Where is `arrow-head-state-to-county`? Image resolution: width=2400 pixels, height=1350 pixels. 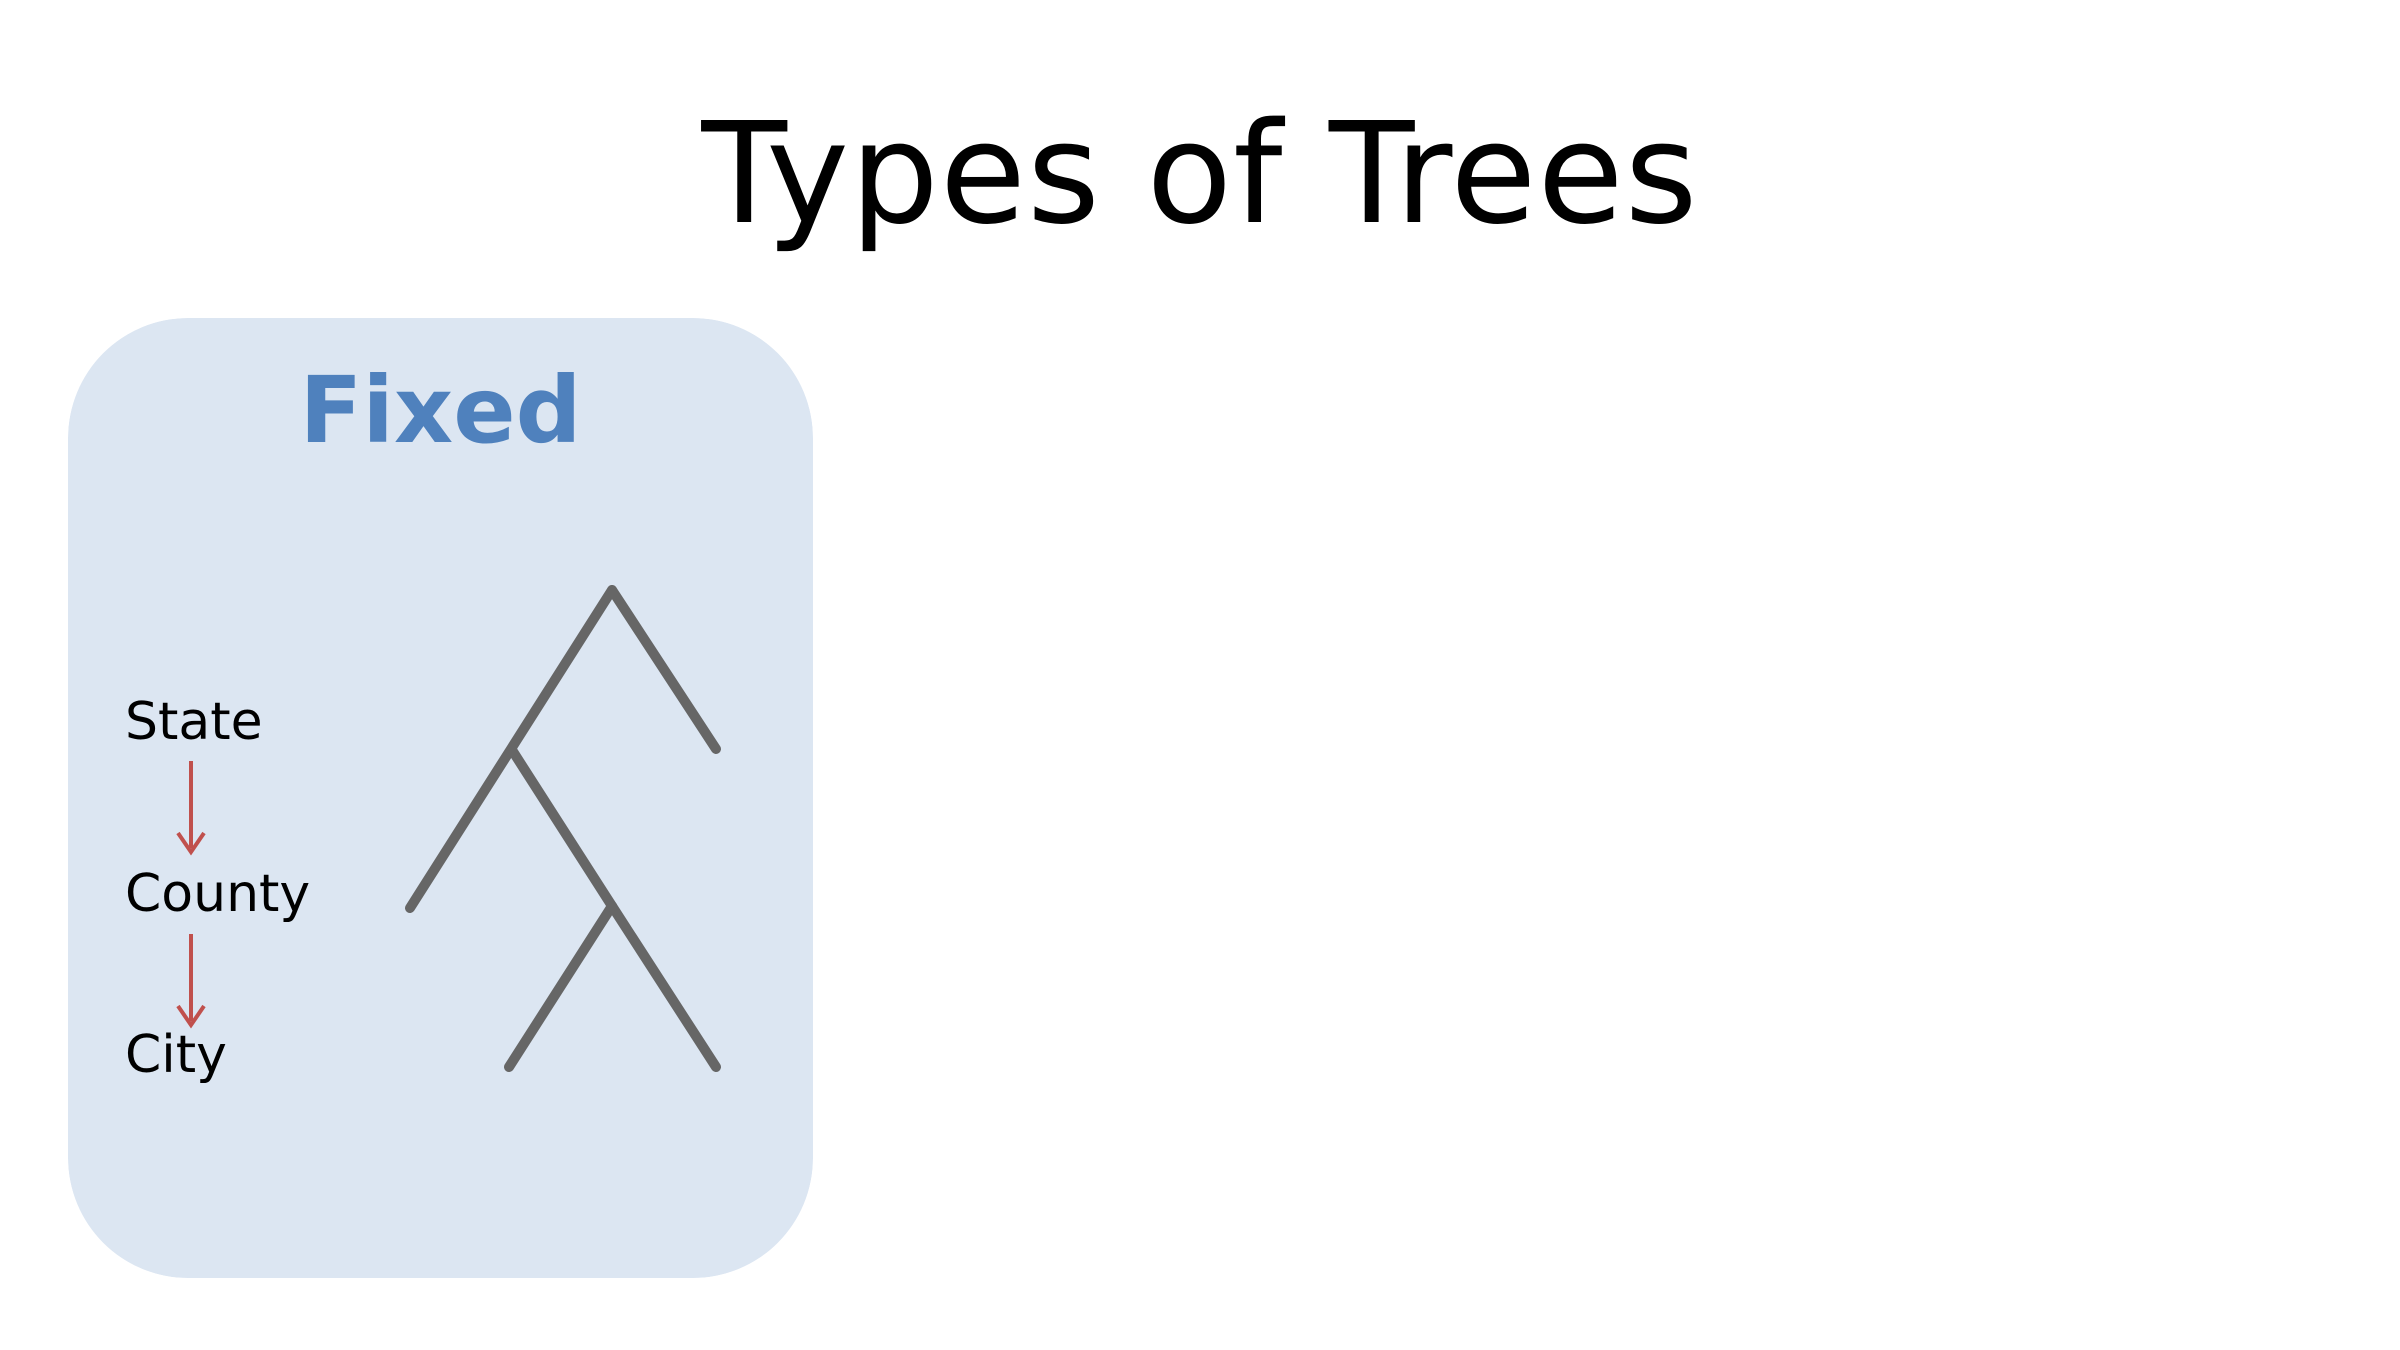 arrow-head-state-to-county is located at coordinates (191, 843).